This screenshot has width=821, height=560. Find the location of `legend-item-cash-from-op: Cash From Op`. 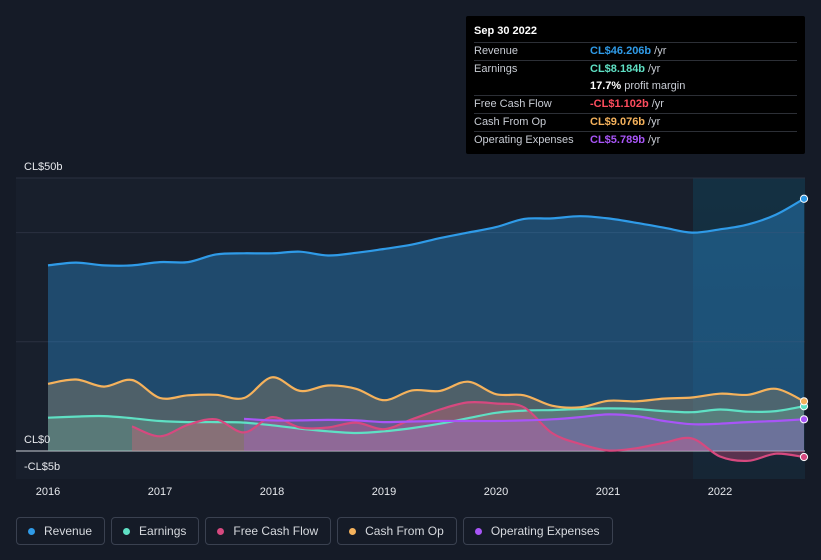

legend-item-cash-from-op: Cash From Op is located at coordinates (397, 531).